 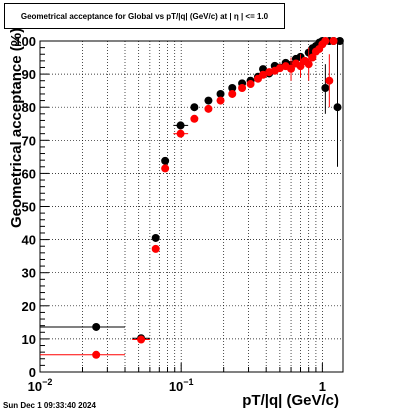 What do you see at coordinates (29, 173) in the screenshot?
I see `y-tick-label: 60` at bounding box center [29, 173].